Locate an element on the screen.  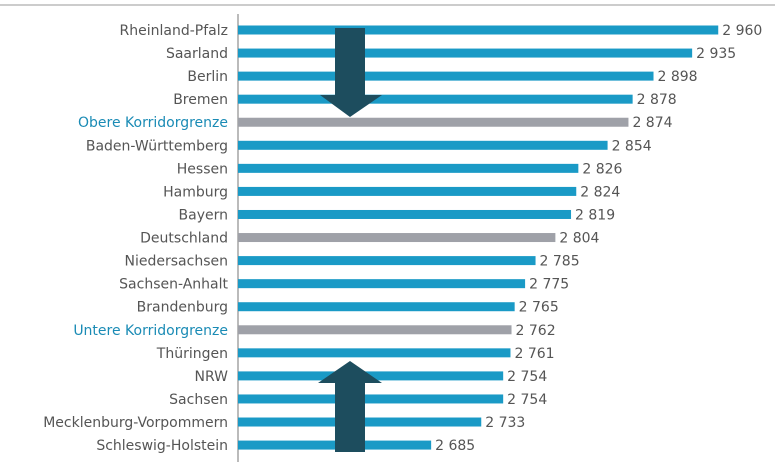
value-label: 2 935 is located at coordinates (716, 54).